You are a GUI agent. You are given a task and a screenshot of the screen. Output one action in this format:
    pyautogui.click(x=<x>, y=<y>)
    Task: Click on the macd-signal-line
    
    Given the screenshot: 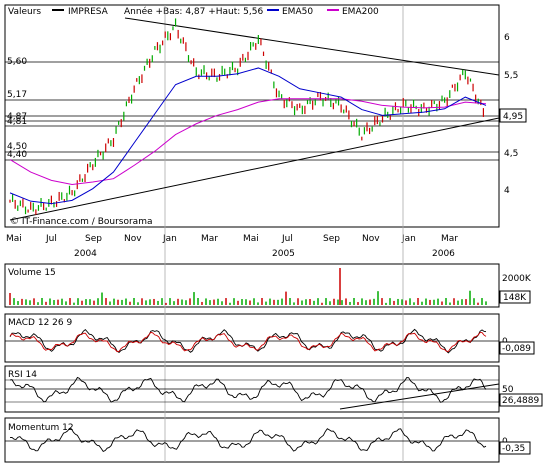 What is the action you would take?
    pyautogui.click(x=248, y=342)
    